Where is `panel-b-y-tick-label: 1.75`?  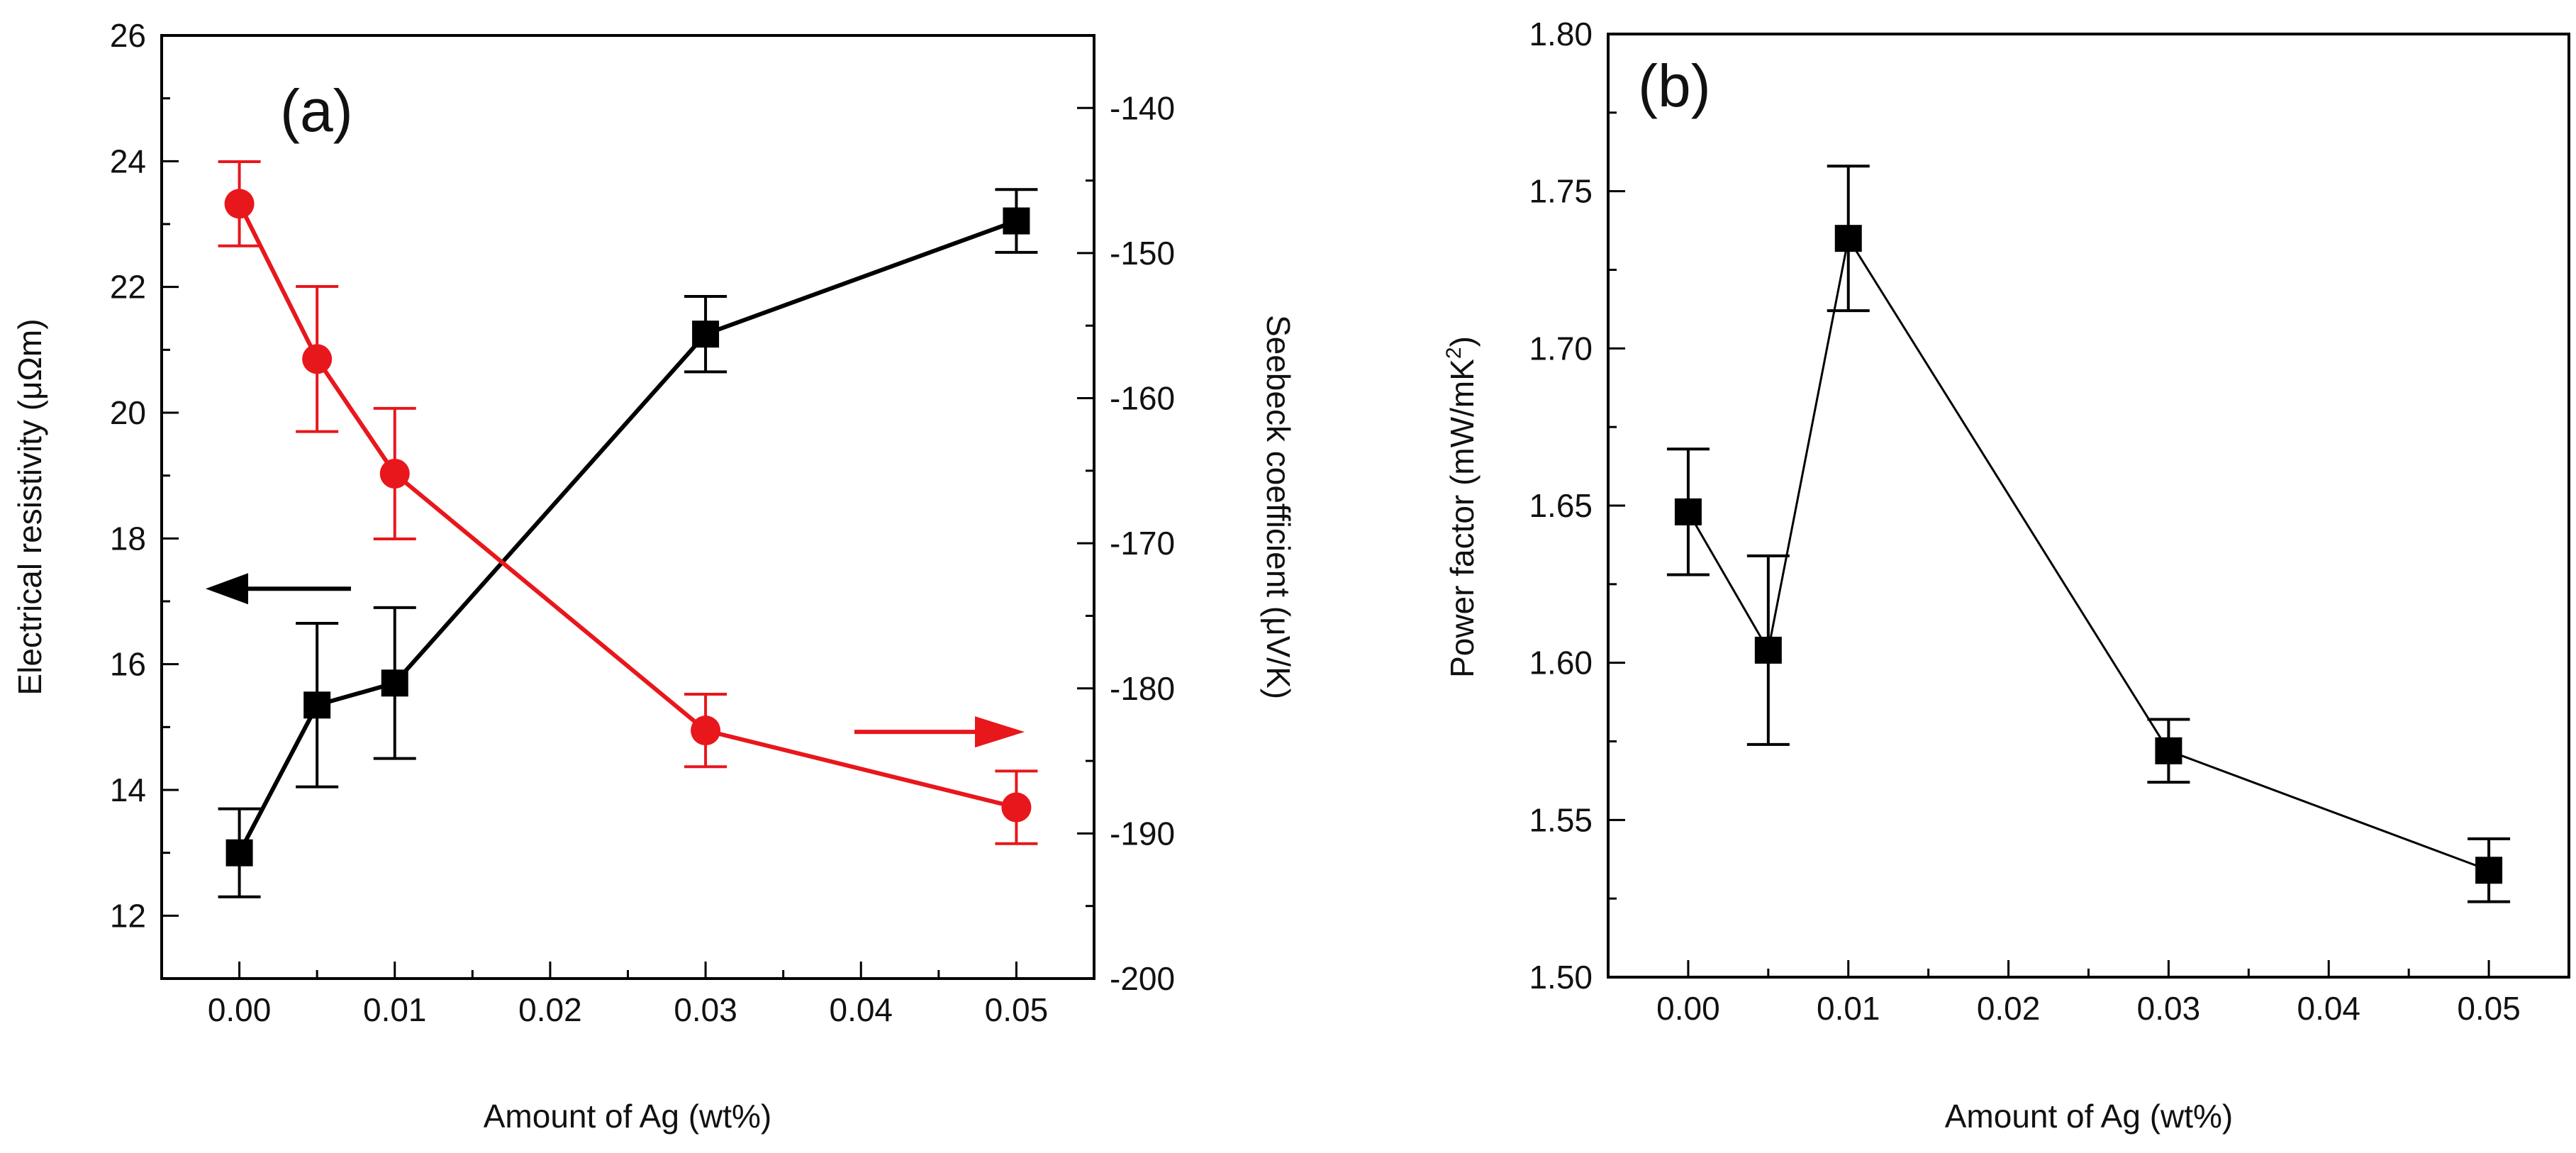
panel-b-y-tick-label: 1.75 is located at coordinates (1561, 192).